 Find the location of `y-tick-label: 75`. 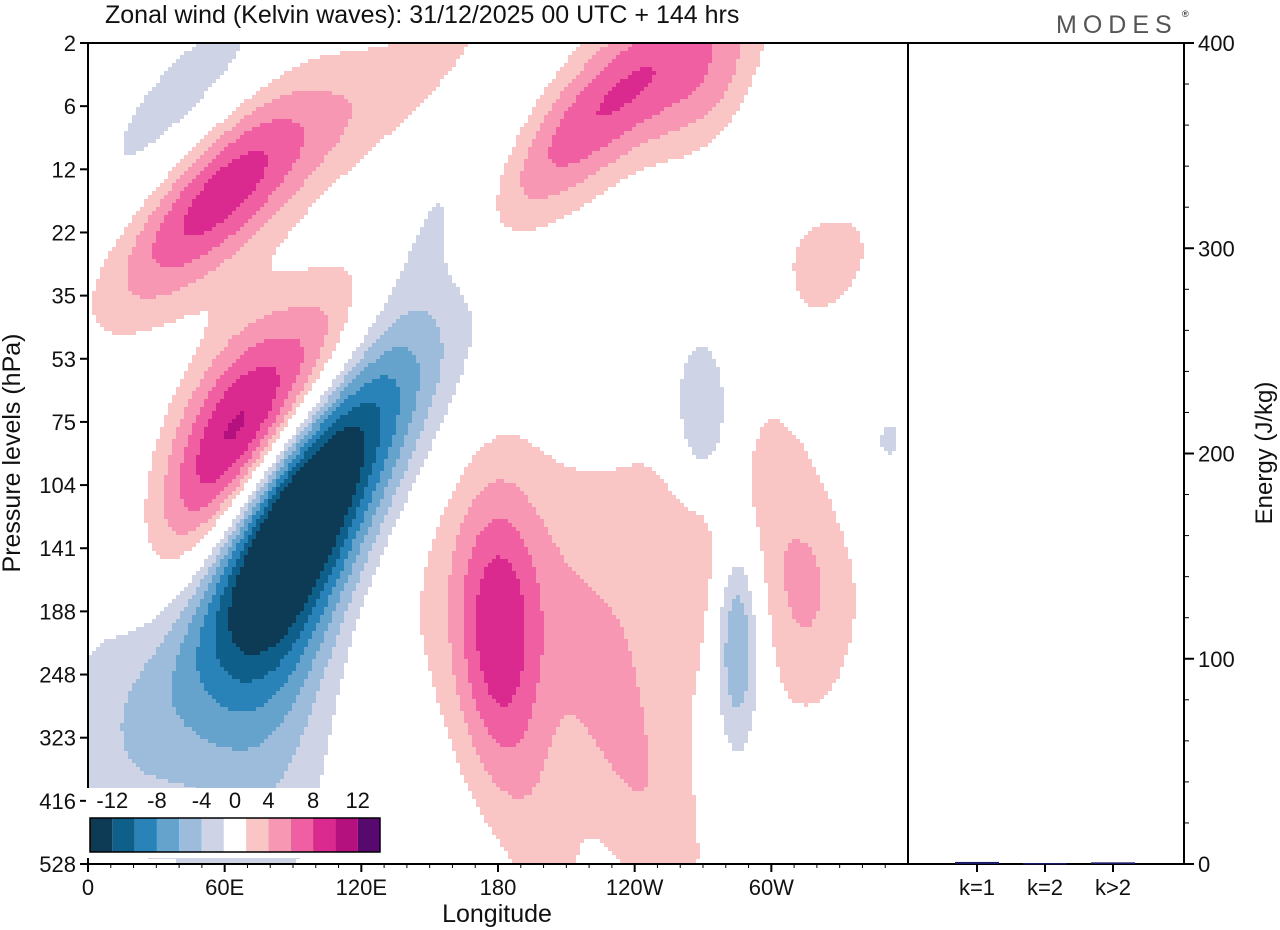

y-tick-label: 75 is located at coordinates (64, 422).